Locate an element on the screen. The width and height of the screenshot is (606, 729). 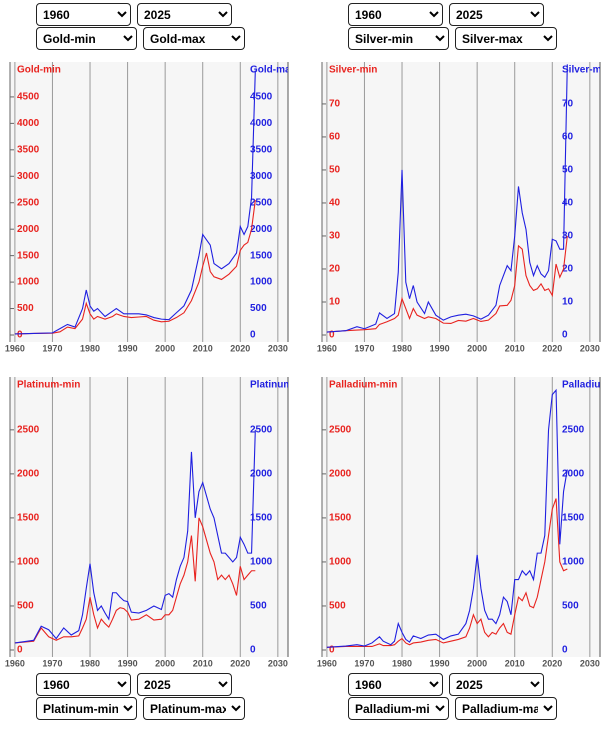
y-tick-label: 50 is located at coordinates (335, 170).